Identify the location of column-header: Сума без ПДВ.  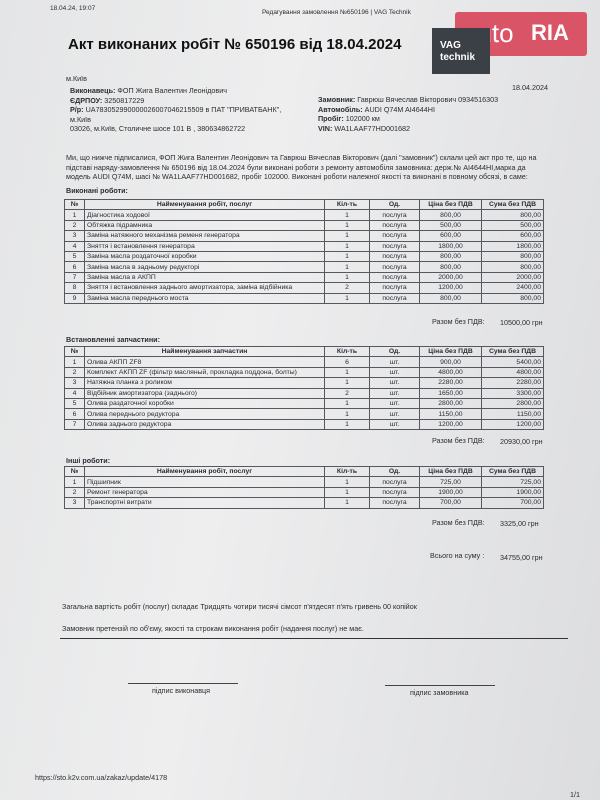
(512, 351).